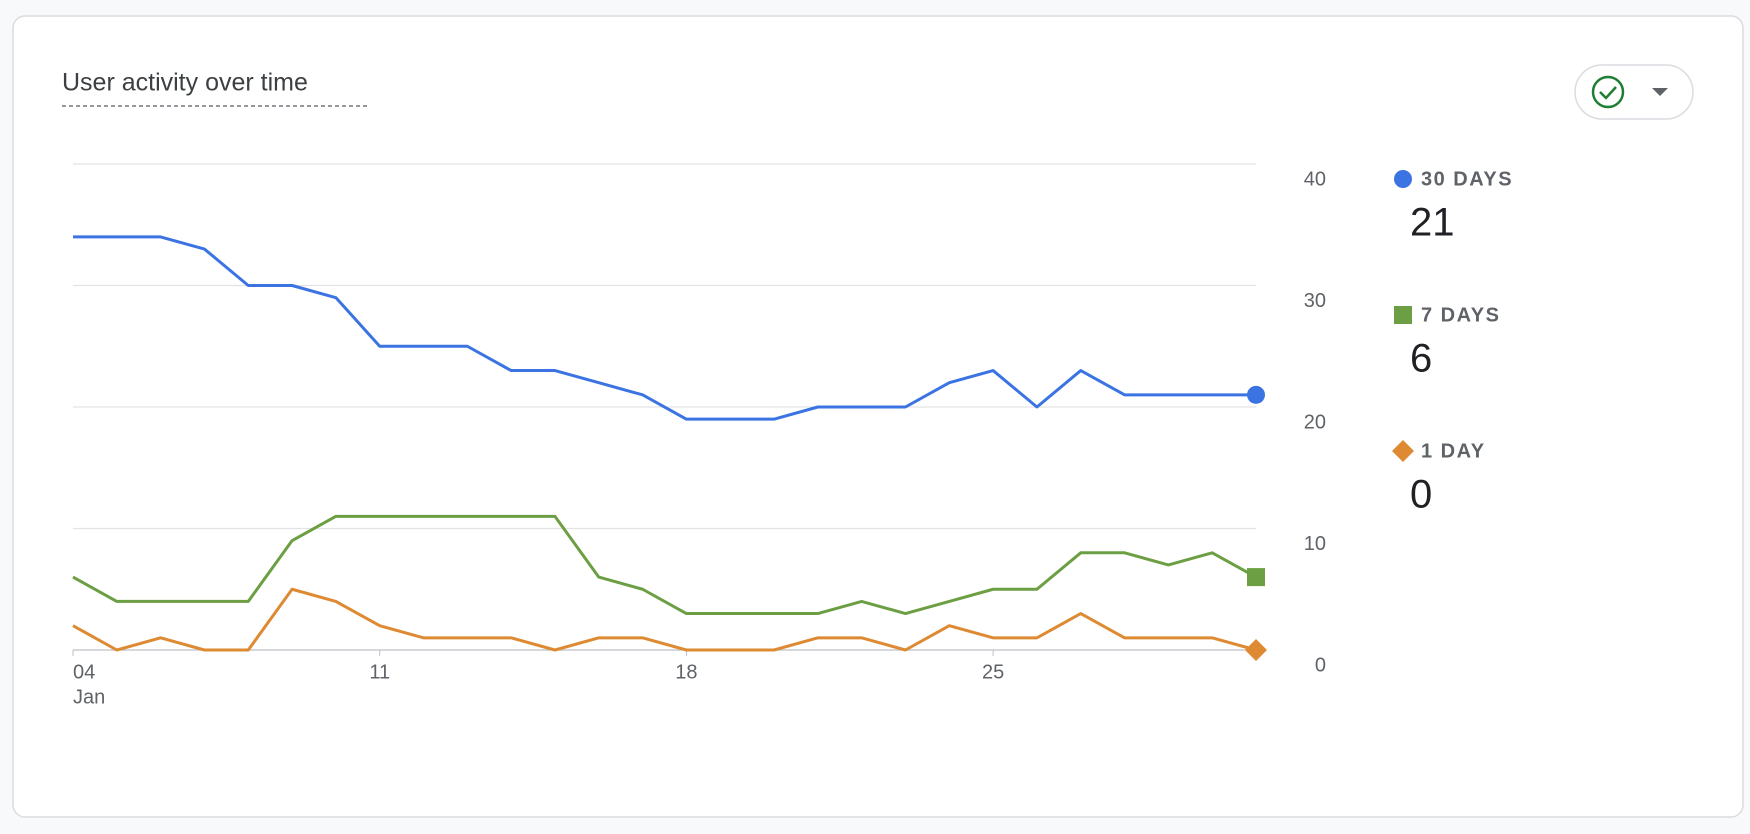 The height and width of the screenshot is (834, 1750). I want to click on dropdown-arrow, so click(1660, 92).